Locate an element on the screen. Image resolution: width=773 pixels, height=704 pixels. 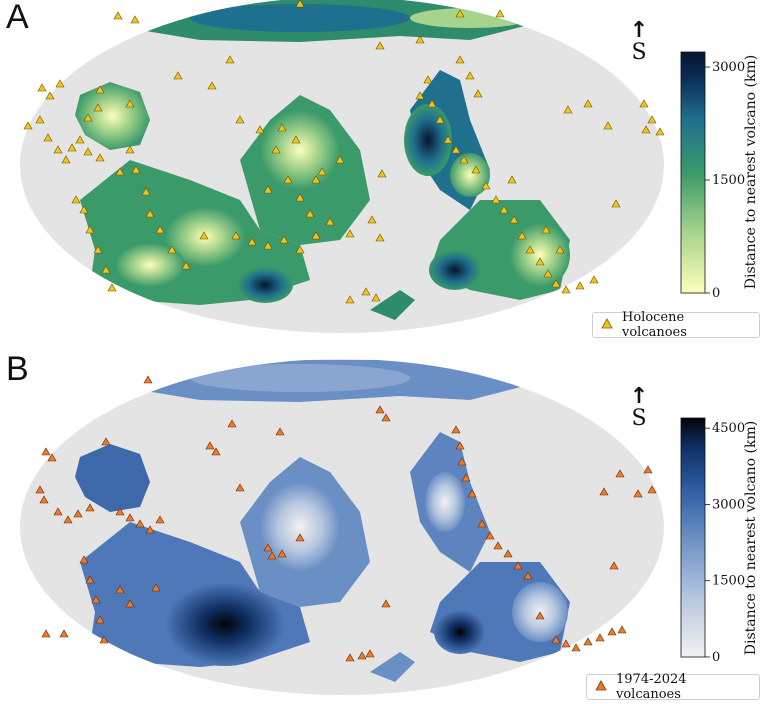
colorbar-label-a: Distance to nearest volcano (km) is located at coordinates (751, 172).